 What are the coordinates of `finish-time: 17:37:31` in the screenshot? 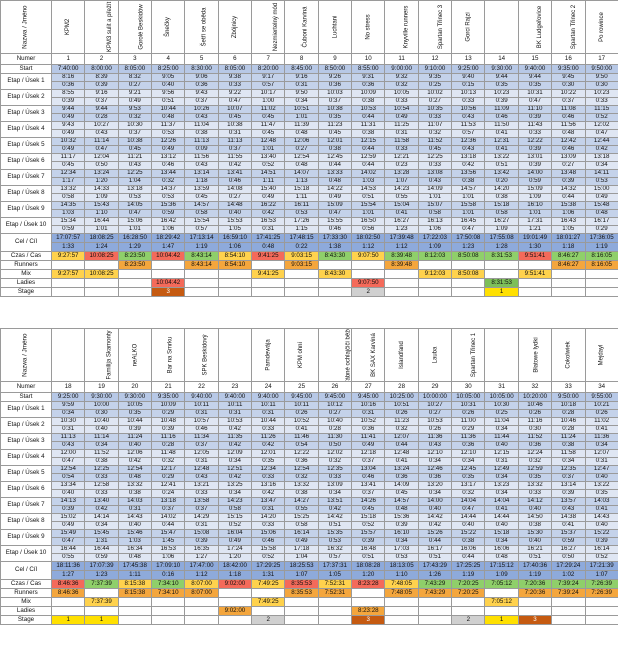 It's located at (334, 566).